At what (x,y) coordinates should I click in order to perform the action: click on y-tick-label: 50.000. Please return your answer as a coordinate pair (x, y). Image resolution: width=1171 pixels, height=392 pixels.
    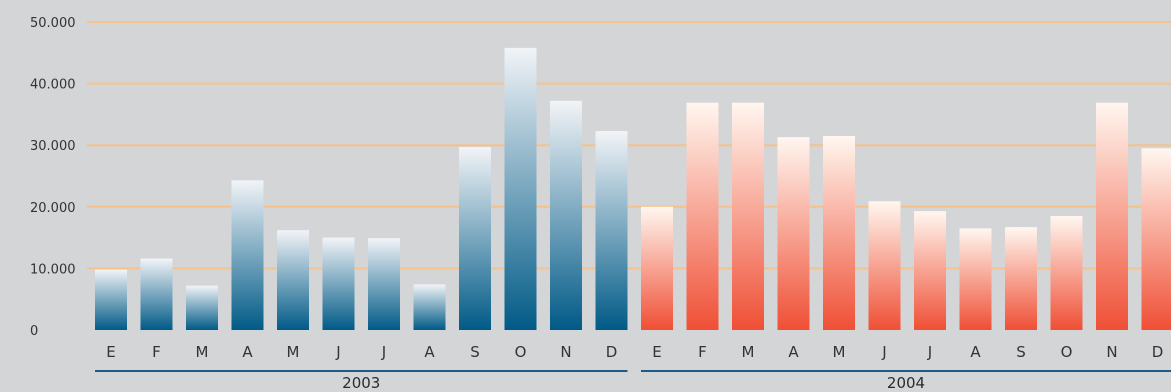
    Looking at the image, I should click on (53, 23).